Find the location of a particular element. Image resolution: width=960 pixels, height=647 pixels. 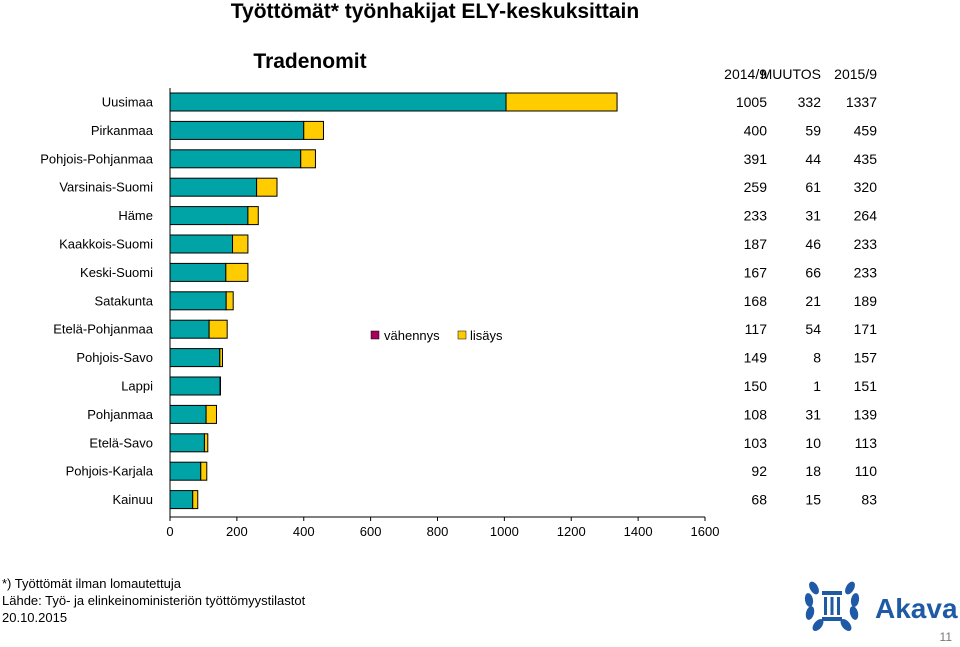

category-label: Pohjois-Pohjanmaa is located at coordinates (97, 158).